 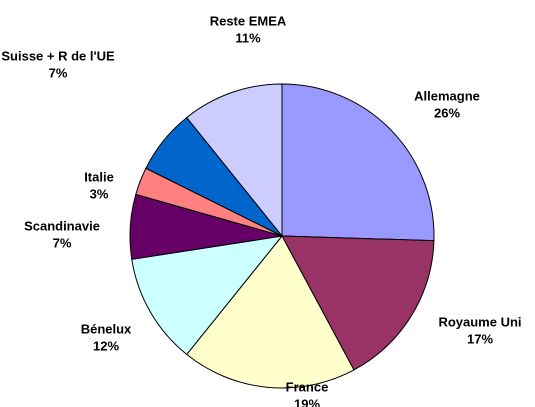 I want to click on slice-label: Reste EMEA, so click(x=248, y=20).